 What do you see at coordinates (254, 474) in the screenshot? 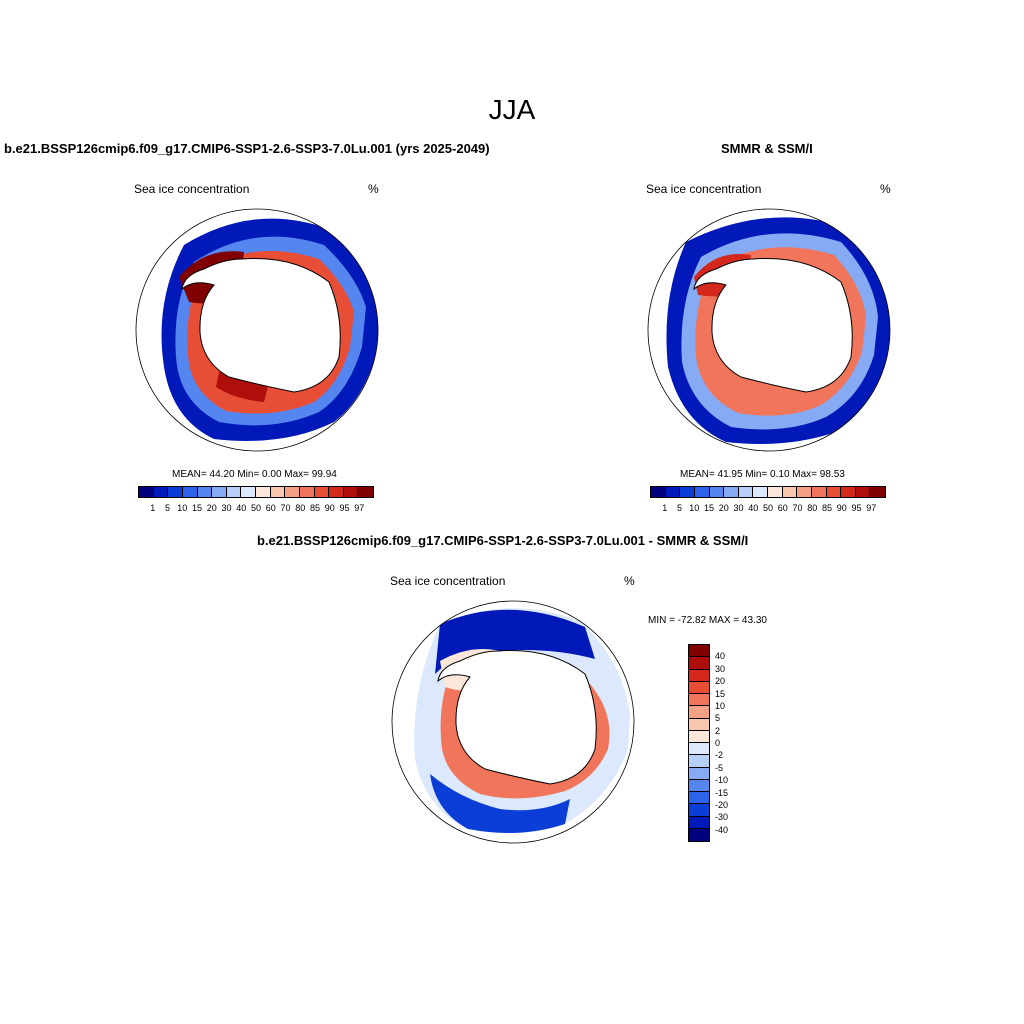
I see `model-stats: MEAN= 44.20 Min= 0.00 Max= 99.94` at bounding box center [254, 474].